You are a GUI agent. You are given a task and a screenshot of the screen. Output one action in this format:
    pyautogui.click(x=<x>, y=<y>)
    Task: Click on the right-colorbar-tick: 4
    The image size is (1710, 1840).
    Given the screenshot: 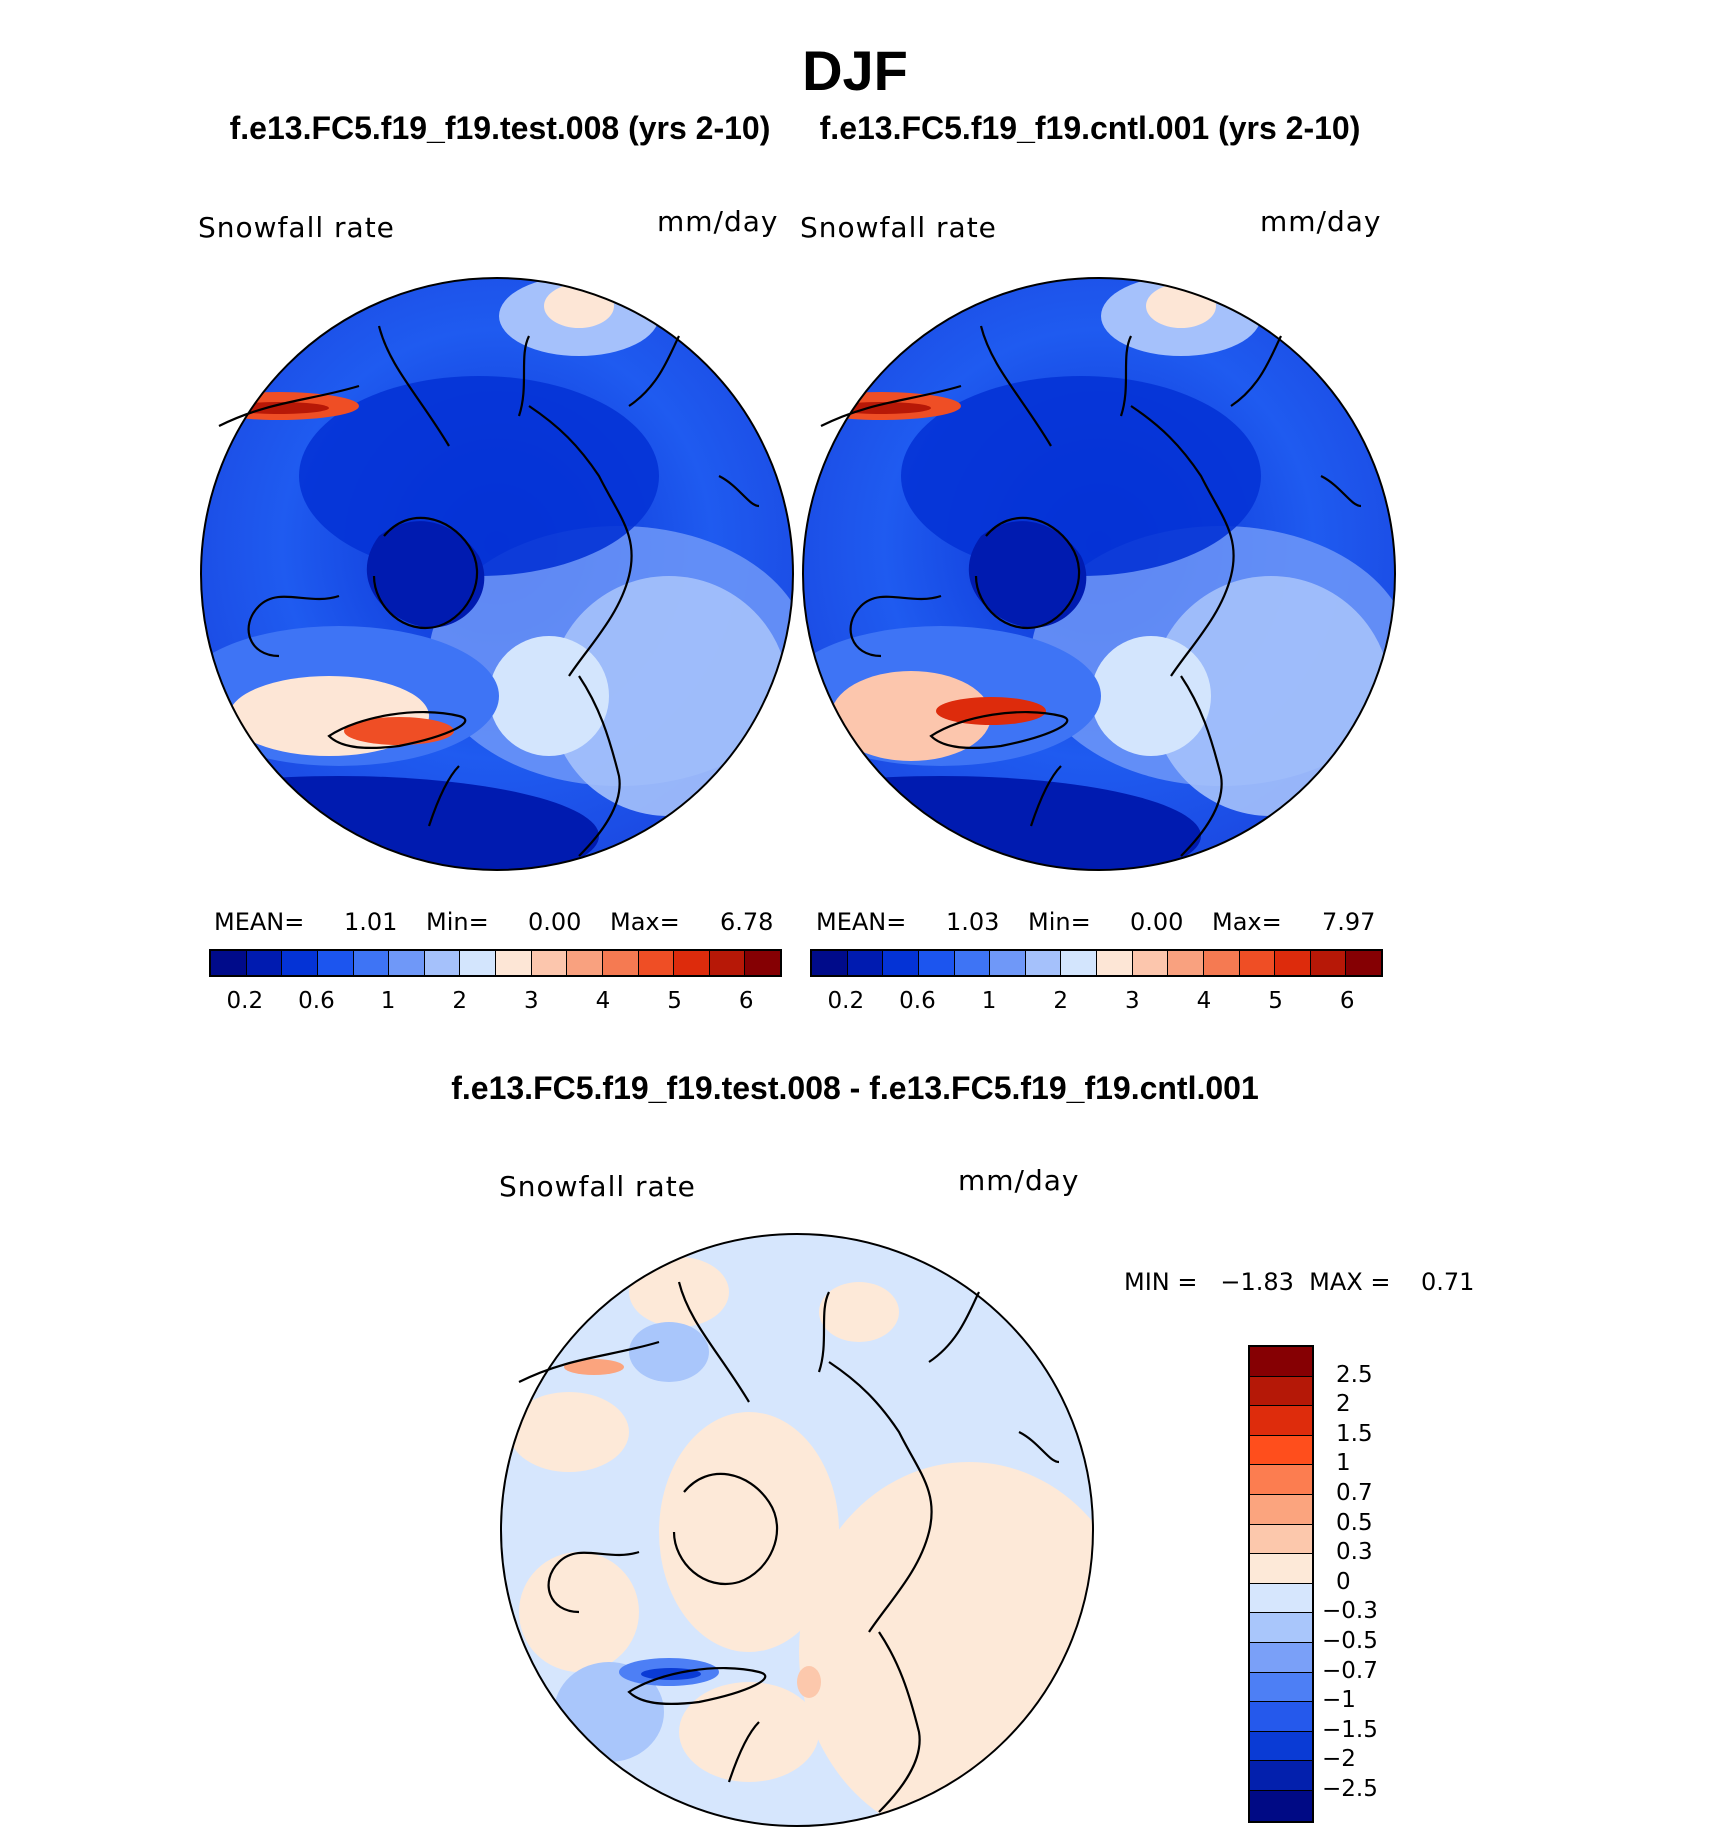 What is the action you would take?
    pyautogui.click(x=1204, y=1001)
    